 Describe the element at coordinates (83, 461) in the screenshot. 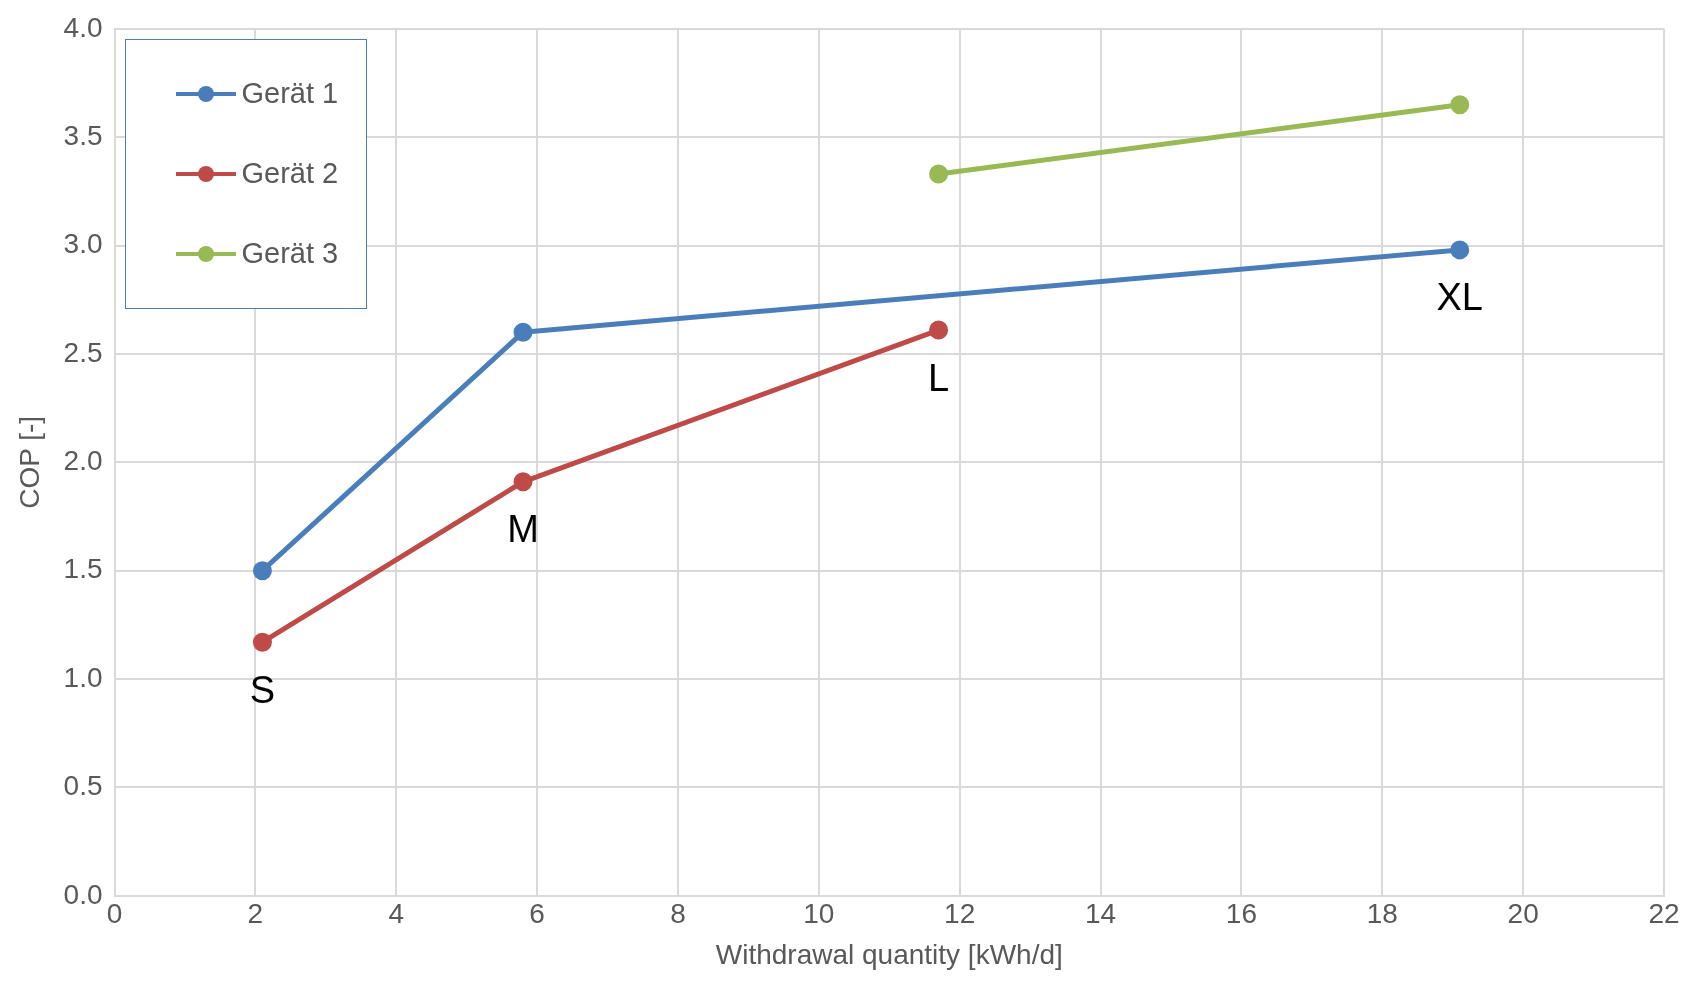

I see `y-tick-label: 2.0` at that location.